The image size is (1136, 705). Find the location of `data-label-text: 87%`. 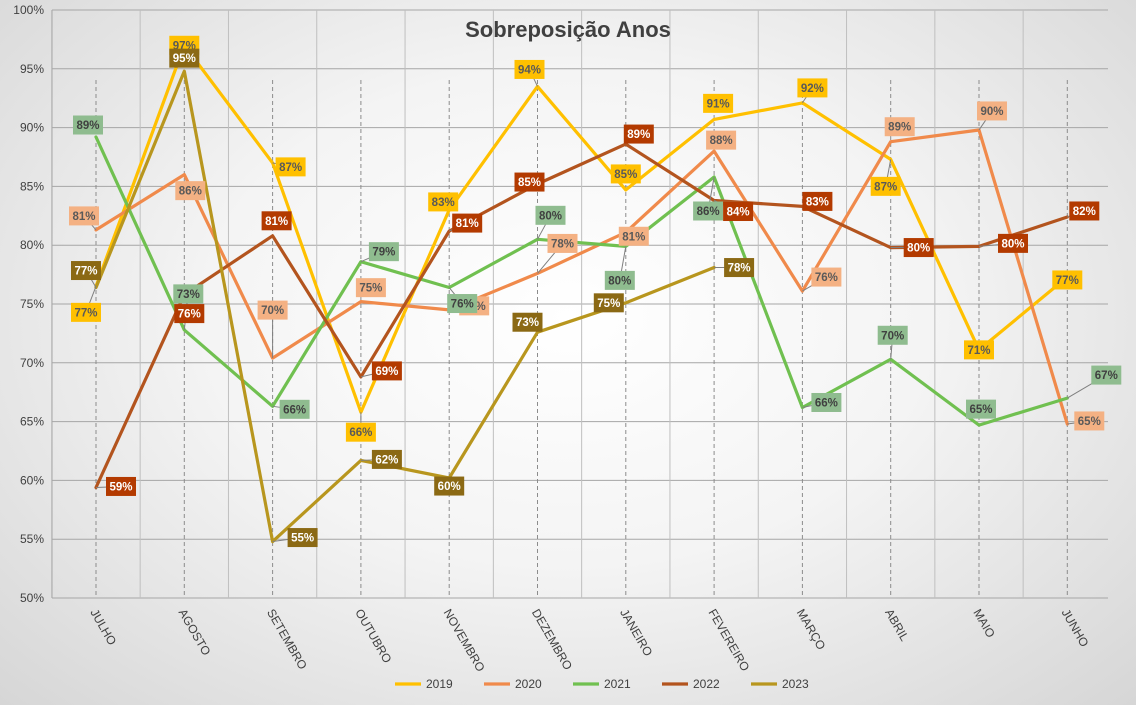

data-label-text: 87% is located at coordinates (885, 187).